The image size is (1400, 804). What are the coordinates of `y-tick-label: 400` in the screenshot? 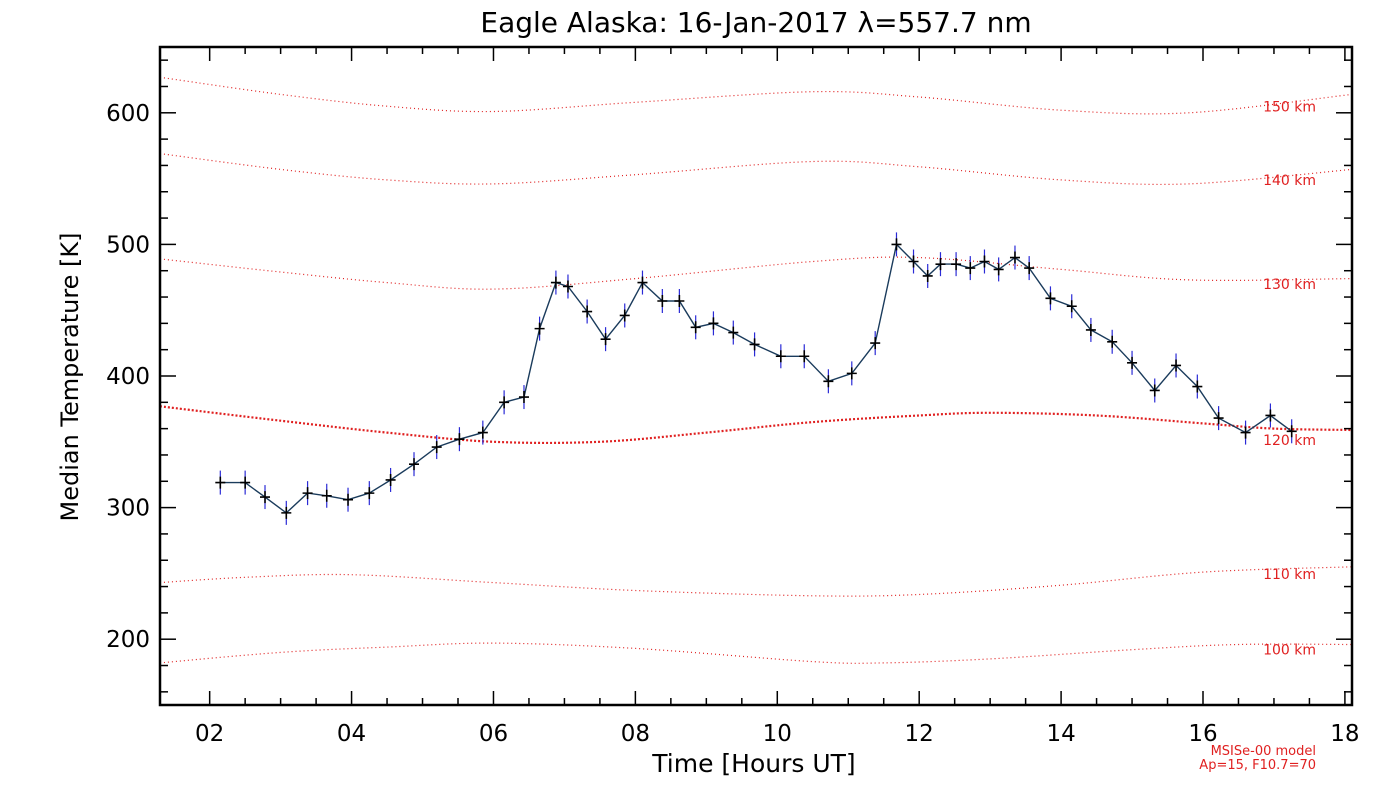 It's located at (128, 377).